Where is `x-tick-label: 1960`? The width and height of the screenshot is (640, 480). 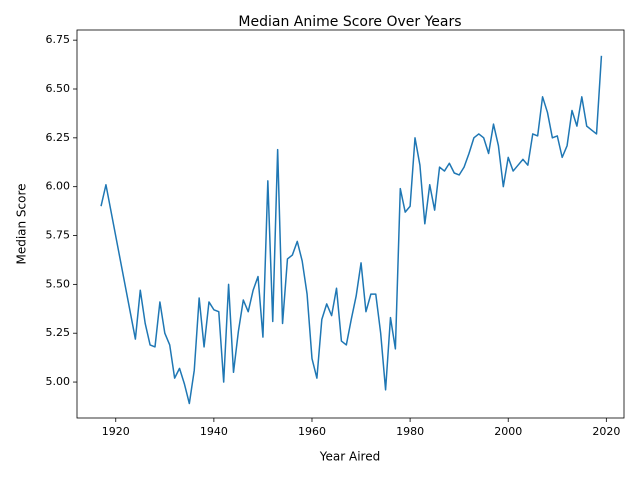 x-tick-label: 1960 is located at coordinates (312, 431).